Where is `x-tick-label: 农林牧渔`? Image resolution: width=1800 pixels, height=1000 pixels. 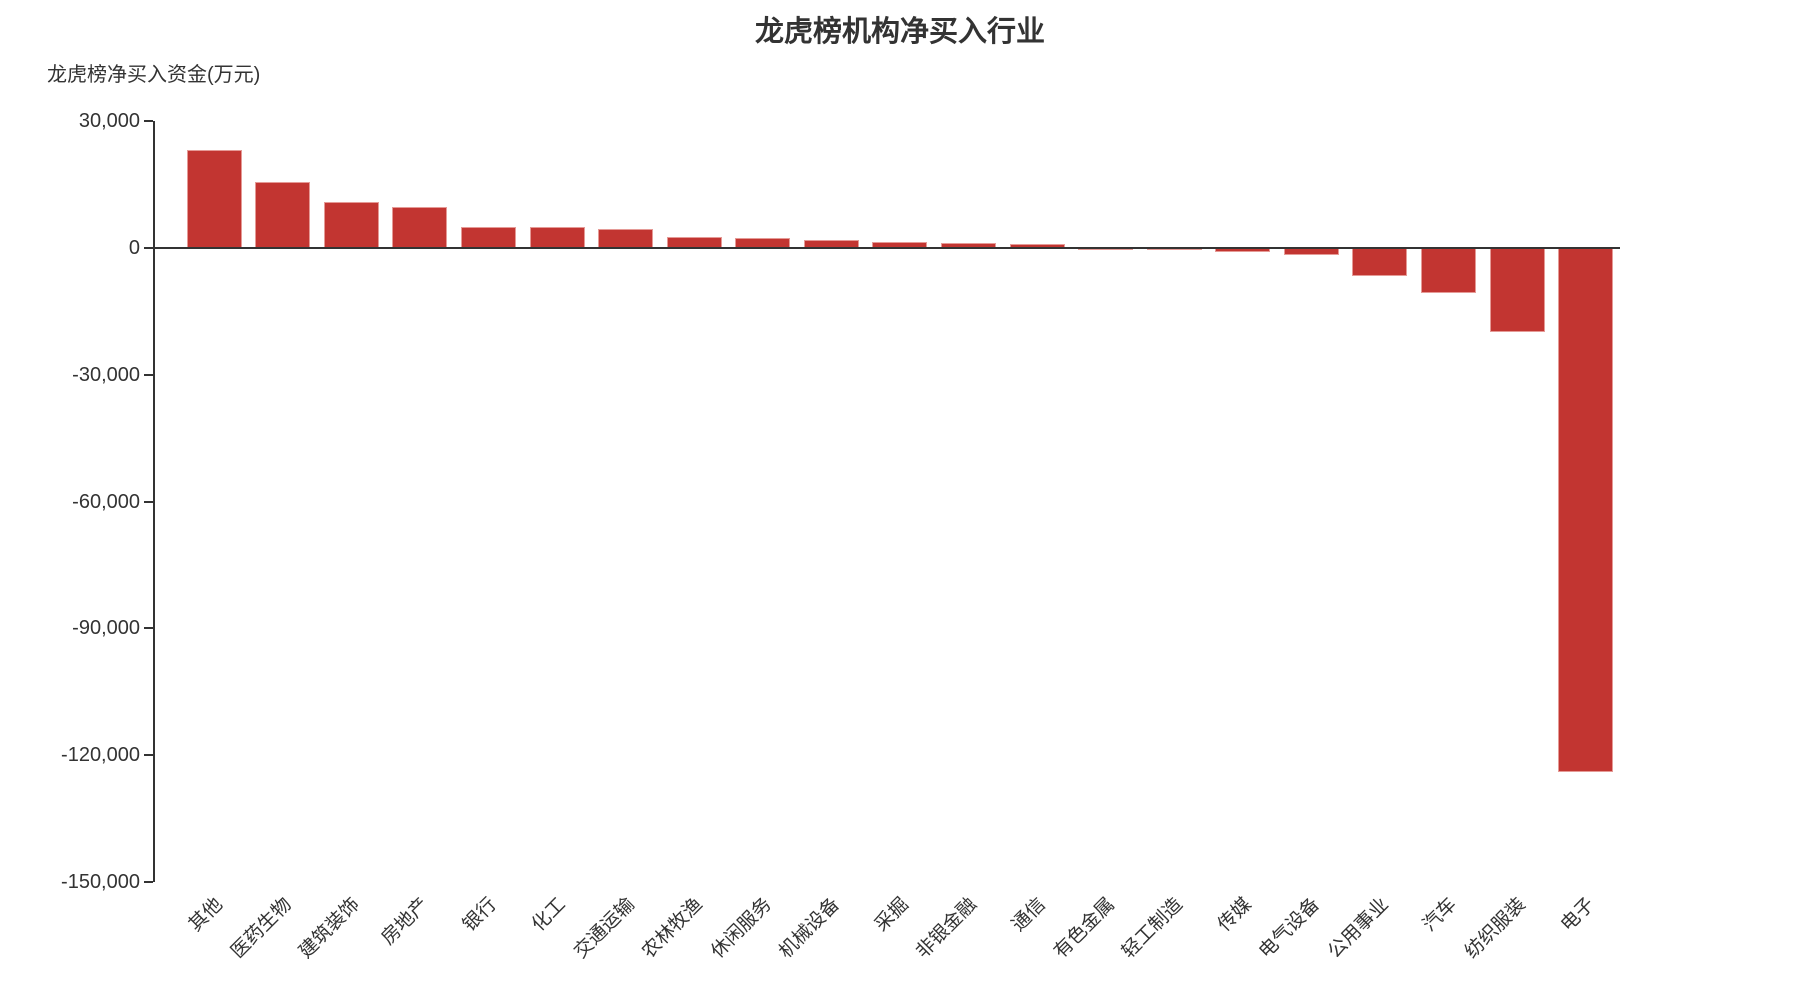 x-tick-label: 农林牧渔 is located at coordinates (673, 928).